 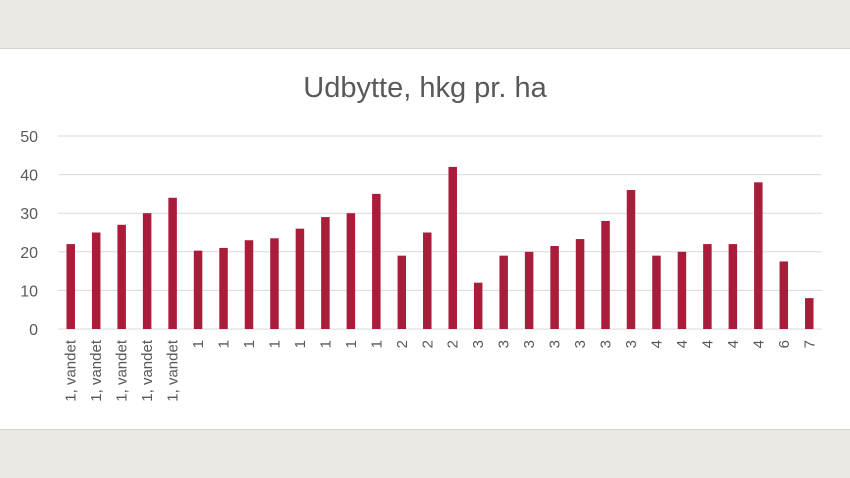 What do you see at coordinates (784, 344) in the screenshot?
I see `x-tick-label: 6` at bounding box center [784, 344].